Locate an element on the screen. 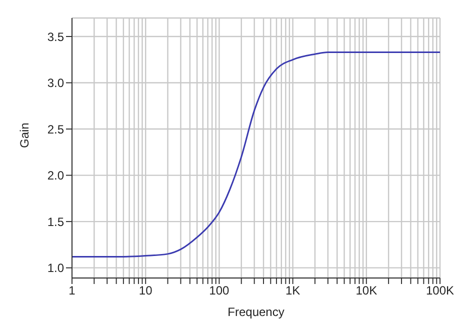 The image size is (474, 336). y-tick-label: 1.0 is located at coordinates (55, 268).